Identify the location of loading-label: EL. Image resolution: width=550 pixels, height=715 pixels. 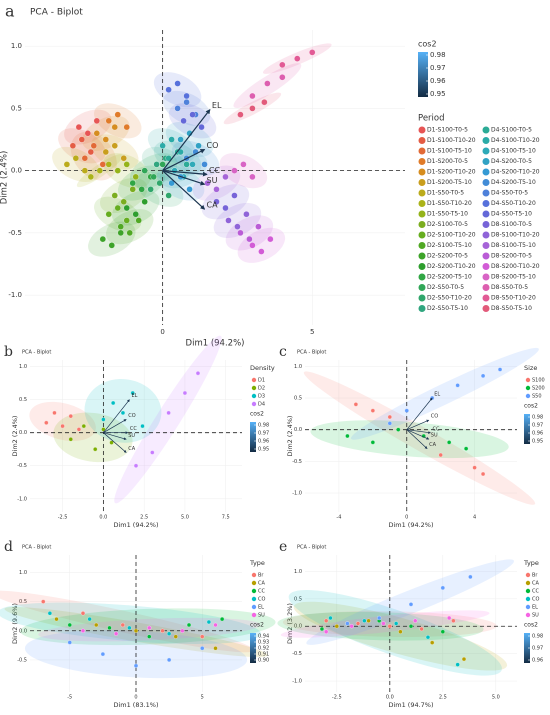
(437, 395).